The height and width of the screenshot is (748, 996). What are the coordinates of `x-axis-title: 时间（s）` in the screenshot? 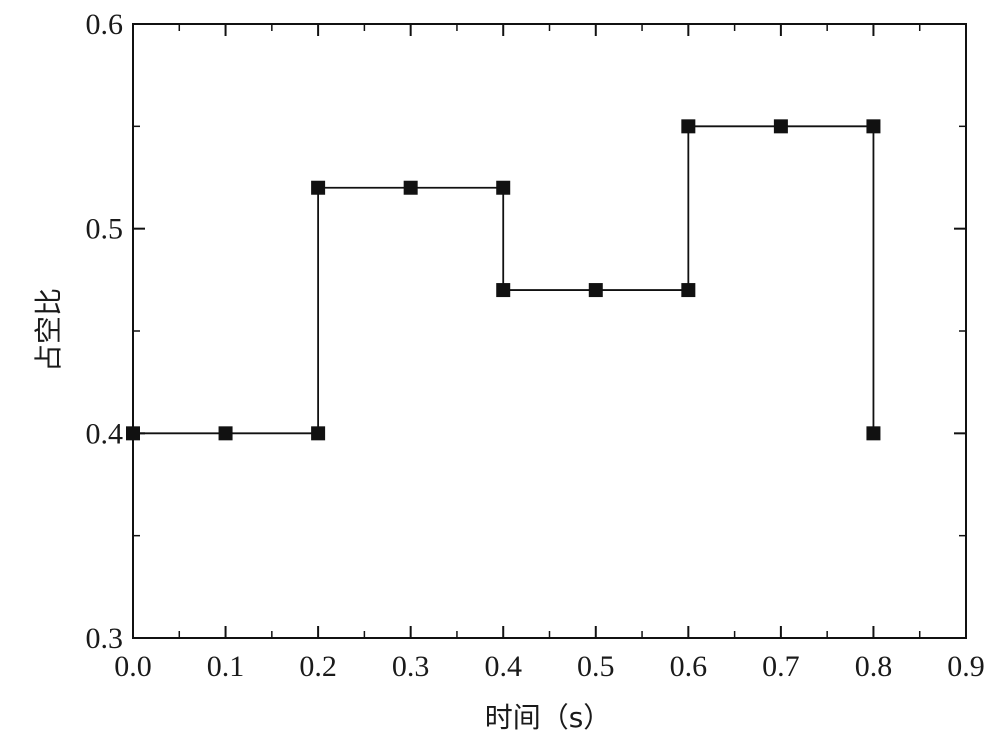 It's located at (548, 717).